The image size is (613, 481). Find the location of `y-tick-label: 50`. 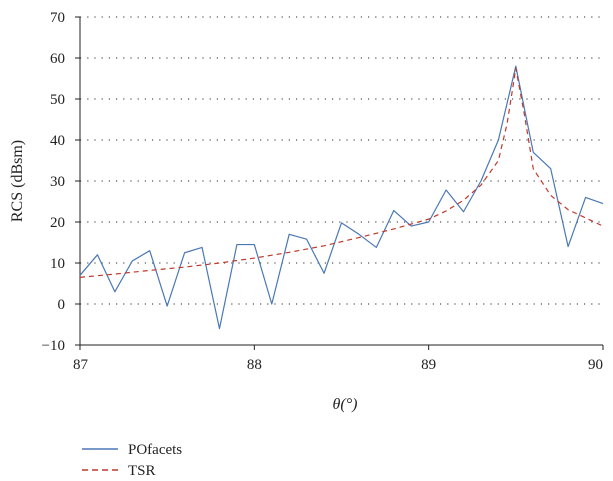

y-tick-label: 50 is located at coordinates (57, 100).